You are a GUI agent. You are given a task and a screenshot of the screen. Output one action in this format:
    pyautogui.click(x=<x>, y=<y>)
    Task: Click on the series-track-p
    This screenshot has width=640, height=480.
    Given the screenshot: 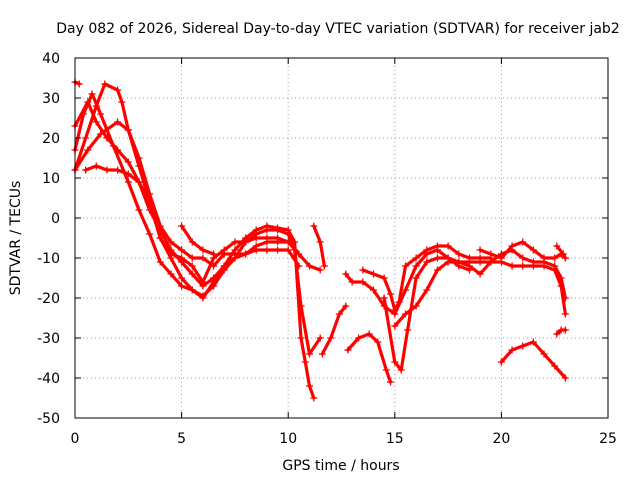 What is the action you would take?
    pyautogui.click(x=533, y=360)
    